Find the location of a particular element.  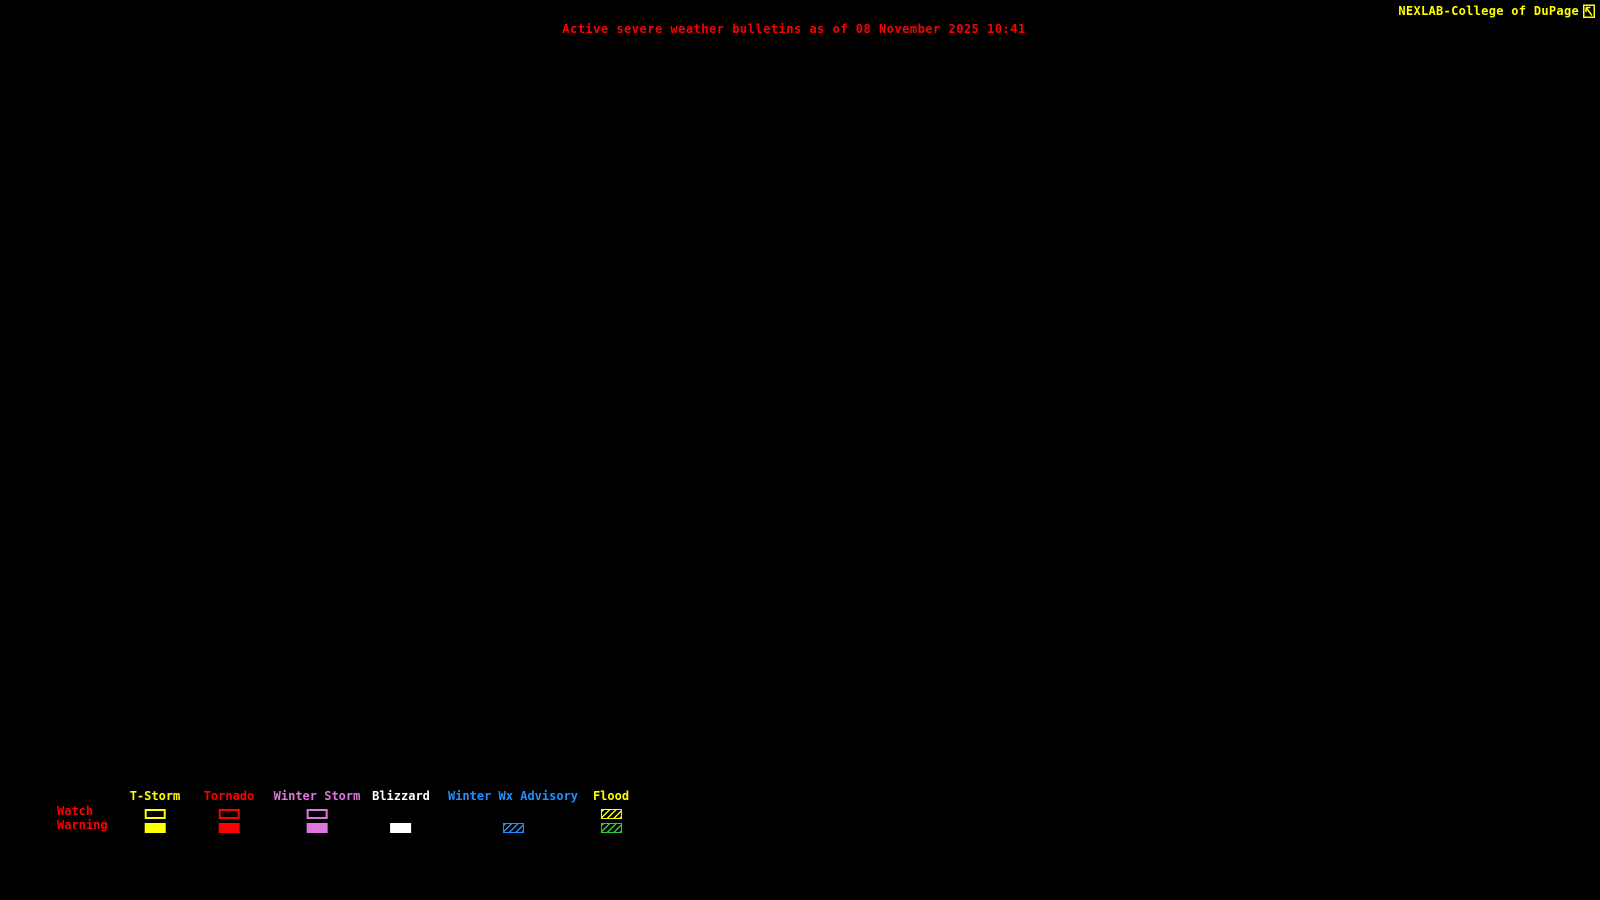

flood-watch-swatch is located at coordinates (611, 814).